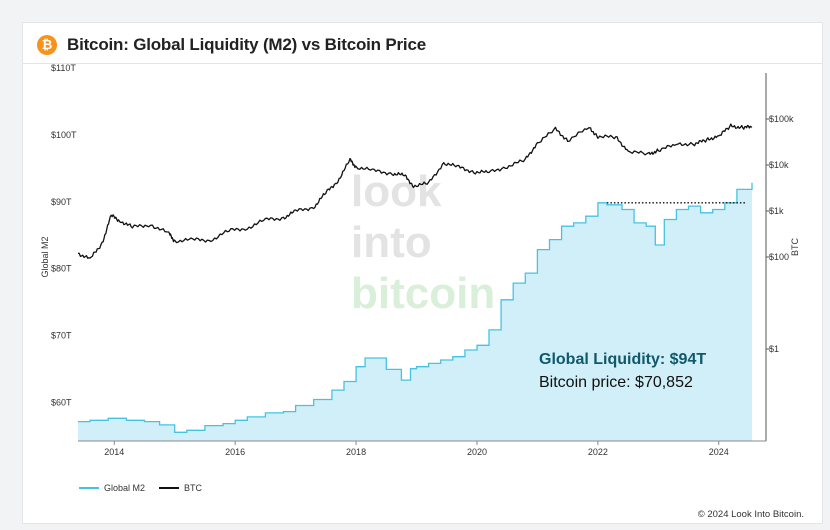 The height and width of the screenshot is (530, 830). I want to click on header-divider, so click(422, 63).